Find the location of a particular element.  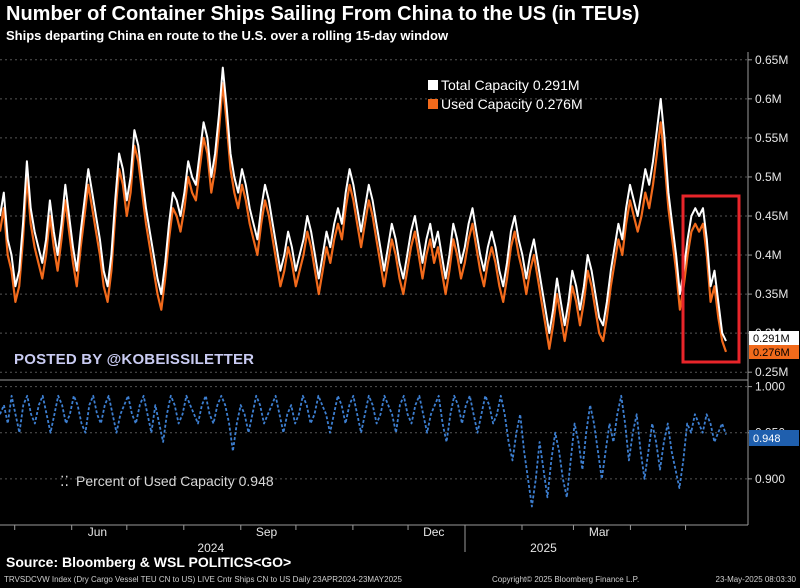

tag-percent-bg is located at coordinates (774, 438).